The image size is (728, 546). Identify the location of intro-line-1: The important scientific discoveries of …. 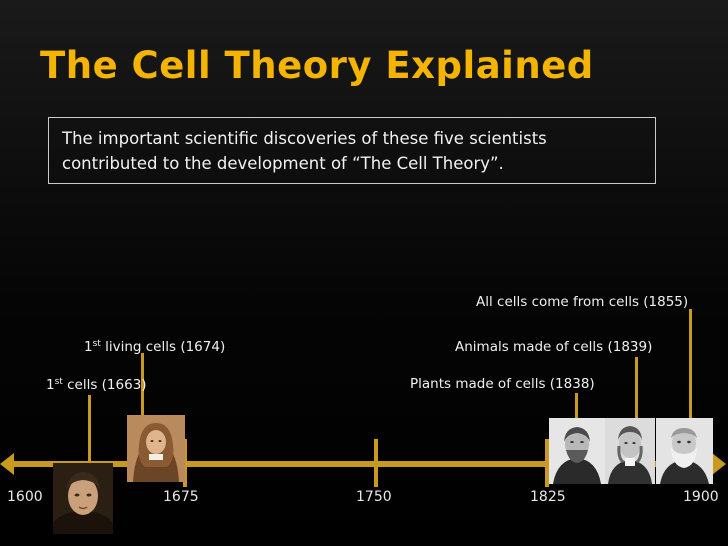
(304, 138).